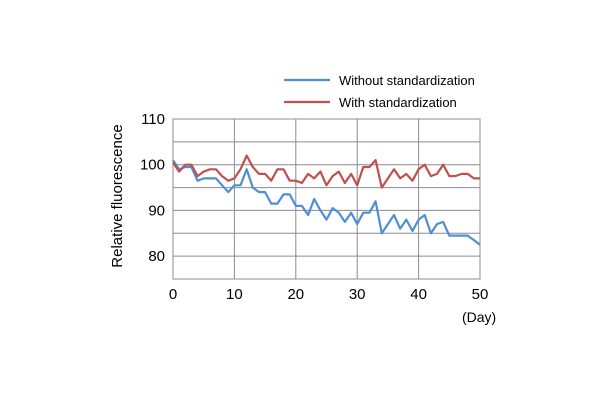 The height and width of the screenshot is (400, 600). I want to click on x-tick-label: 40, so click(418, 294).